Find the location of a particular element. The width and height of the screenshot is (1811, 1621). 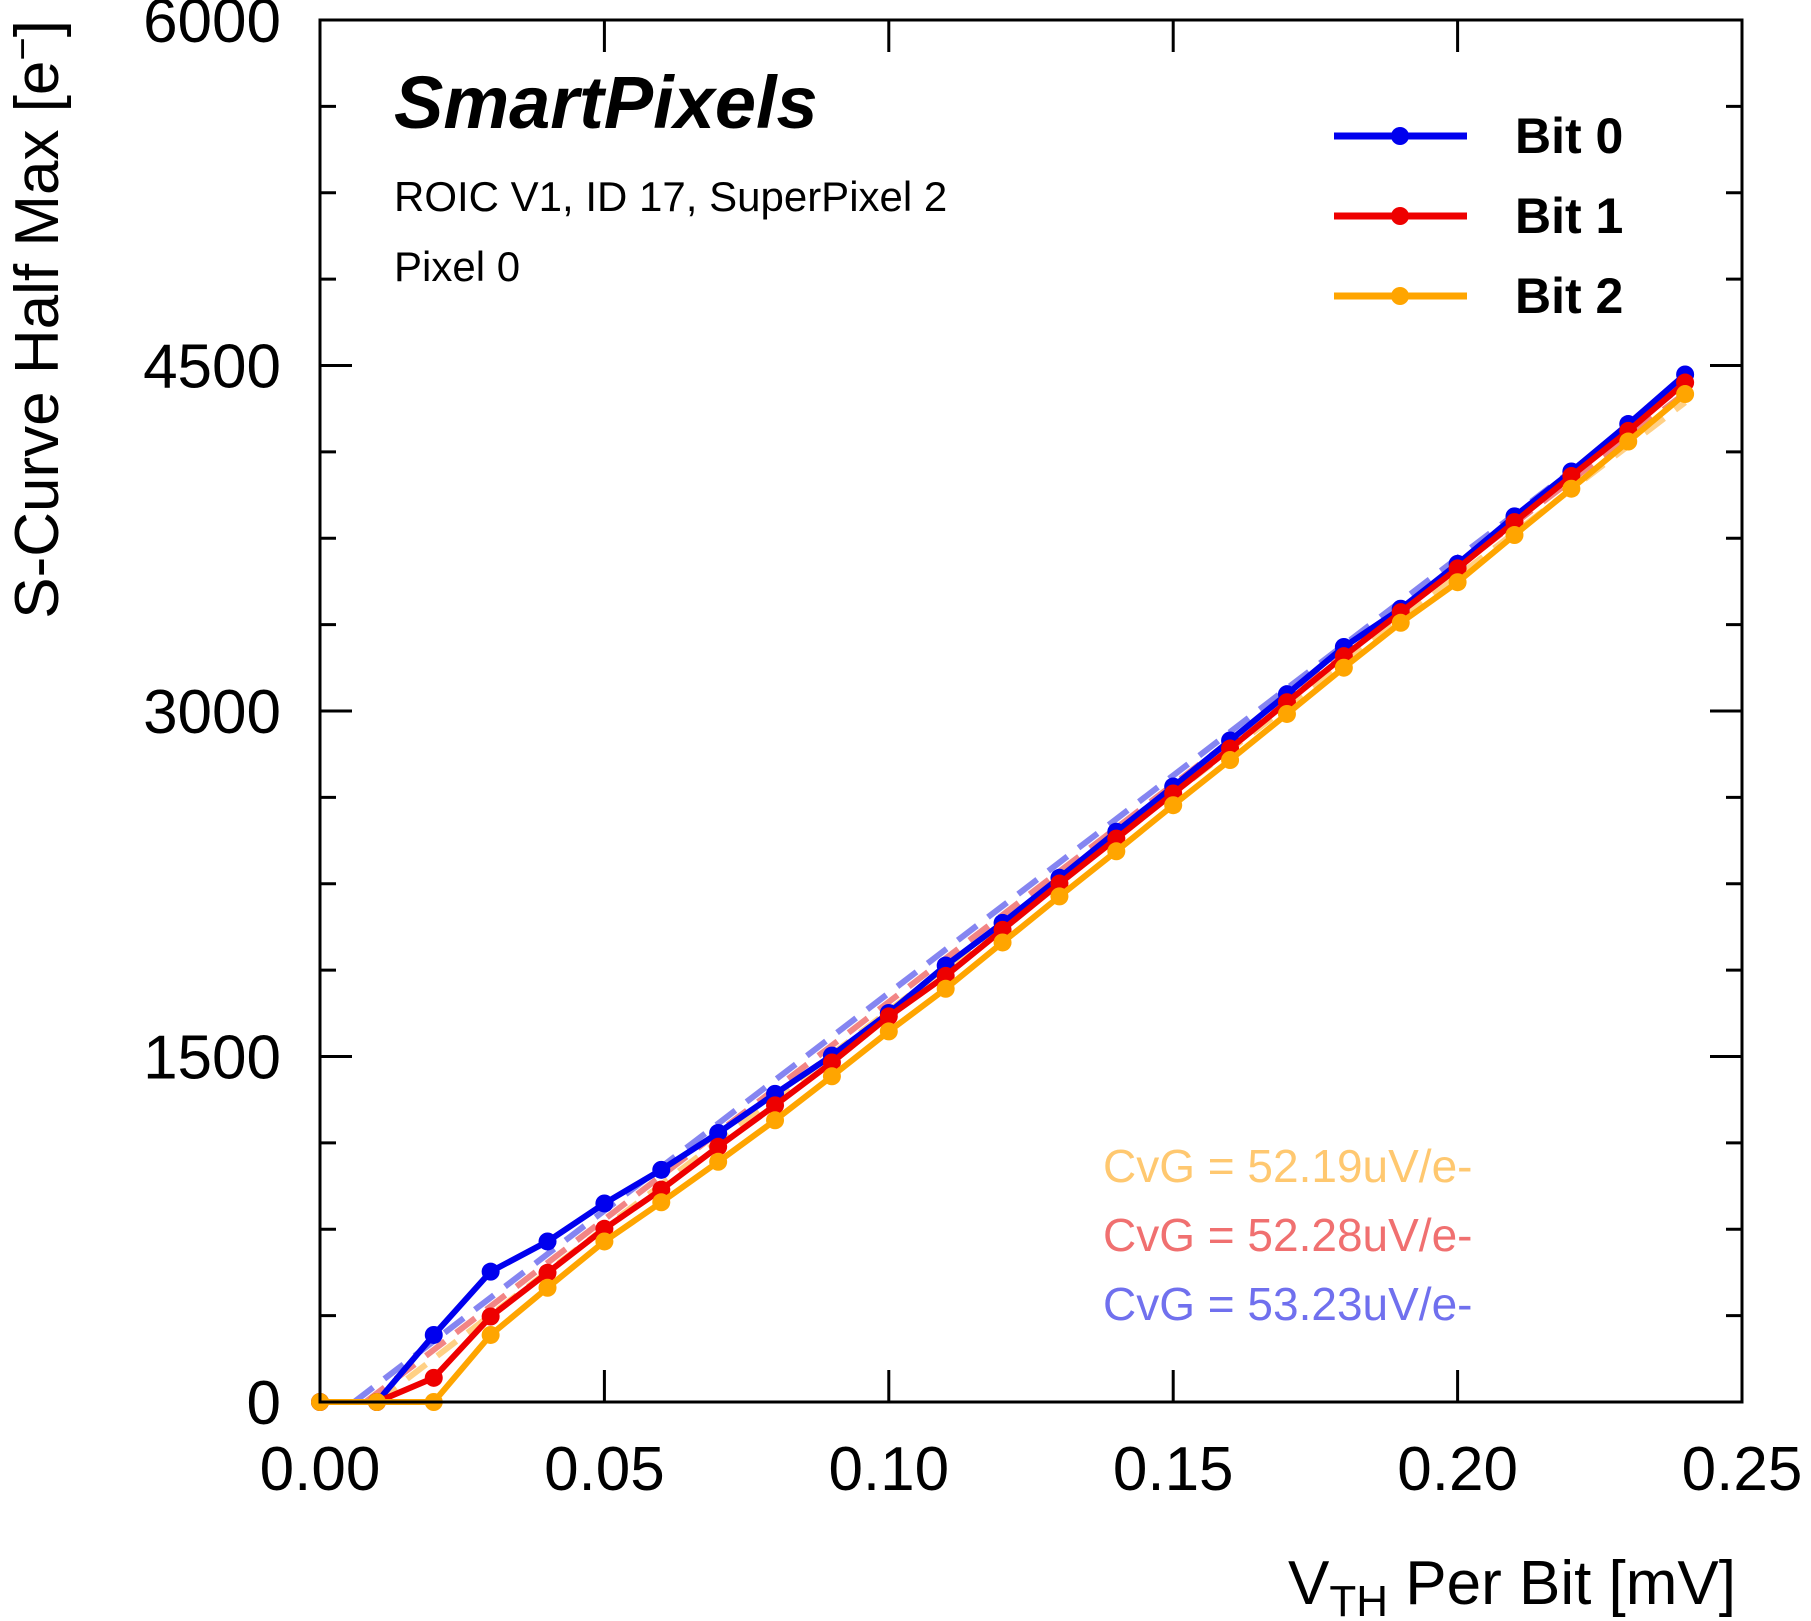

fit-annotation: CvG = 52.28uV/e- is located at coordinates (1287, 1235).